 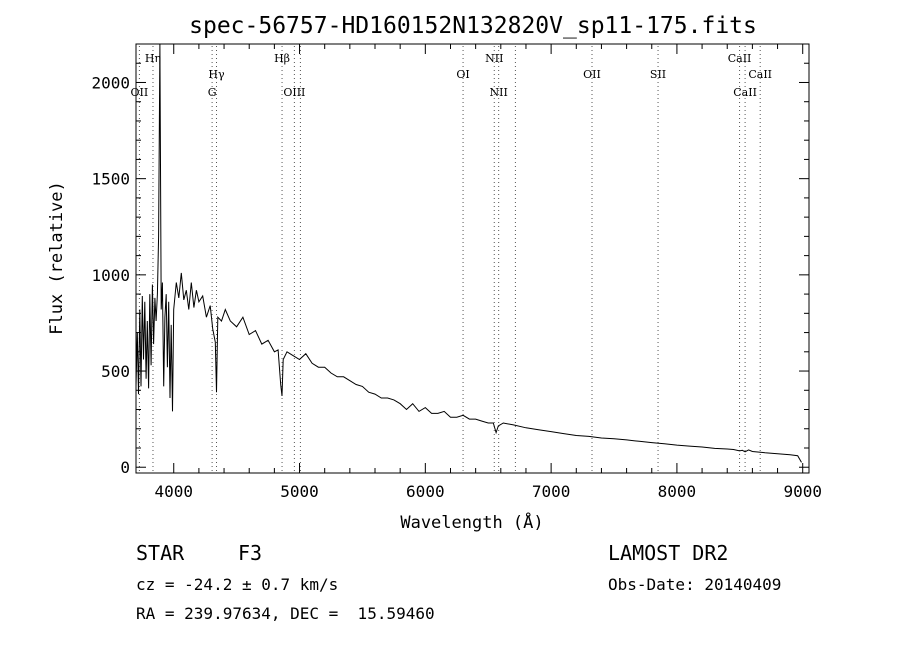 What do you see at coordinates (668, 553) in the screenshot?
I see `survey-name: LAMOST DR2` at bounding box center [668, 553].